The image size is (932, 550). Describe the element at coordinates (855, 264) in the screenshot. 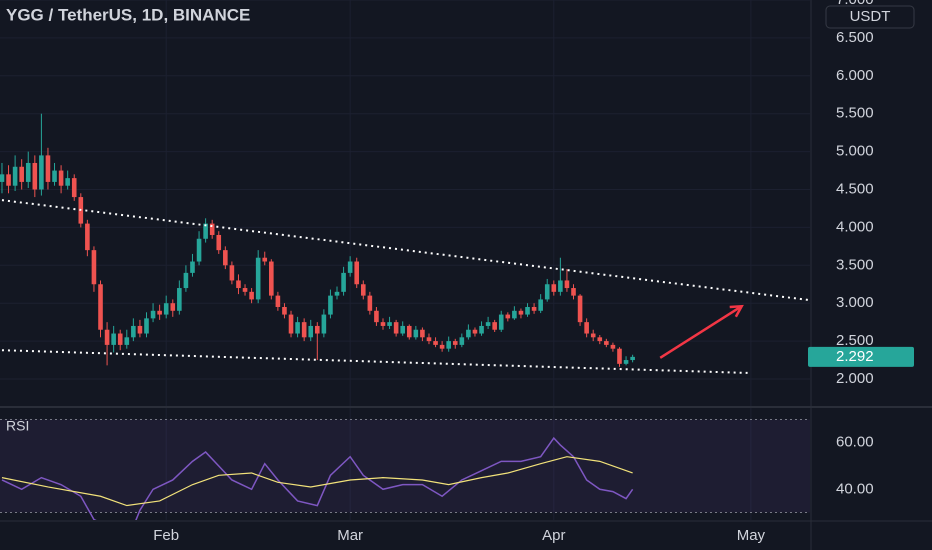

I see `y-tick-label: 3.500` at that location.